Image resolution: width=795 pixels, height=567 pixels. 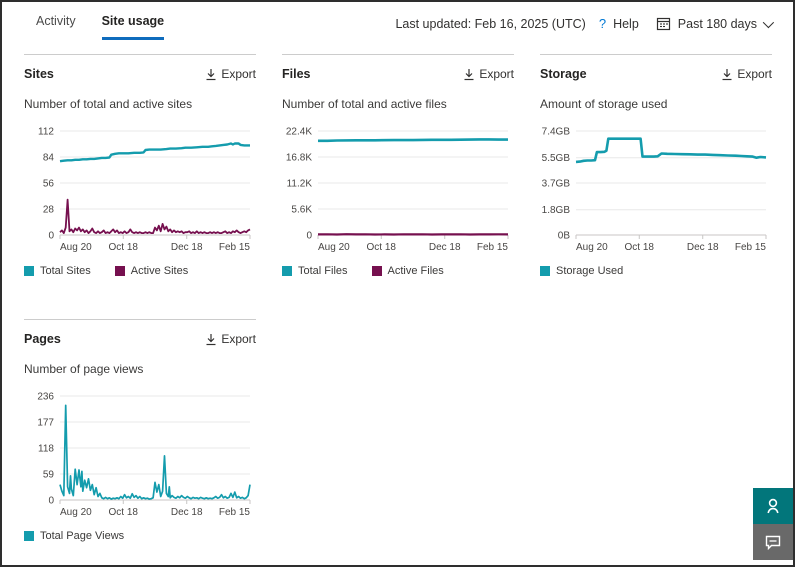 What do you see at coordinates (490, 23) in the screenshot?
I see `last-updated-text: Last updated: Feb 16, 2025 (UTC)` at bounding box center [490, 23].